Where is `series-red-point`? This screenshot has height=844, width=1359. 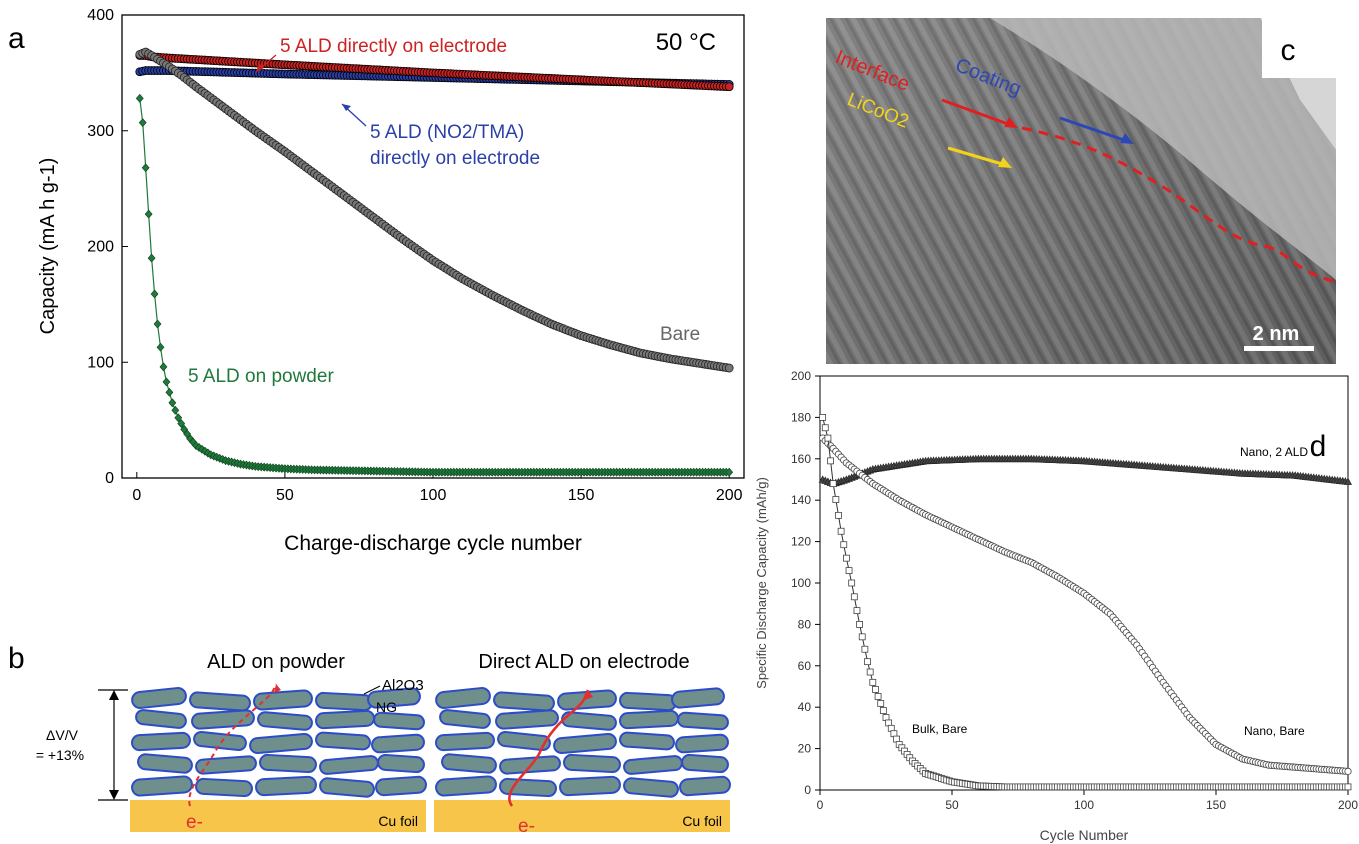
series-red-point is located at coordinates (729, 87).